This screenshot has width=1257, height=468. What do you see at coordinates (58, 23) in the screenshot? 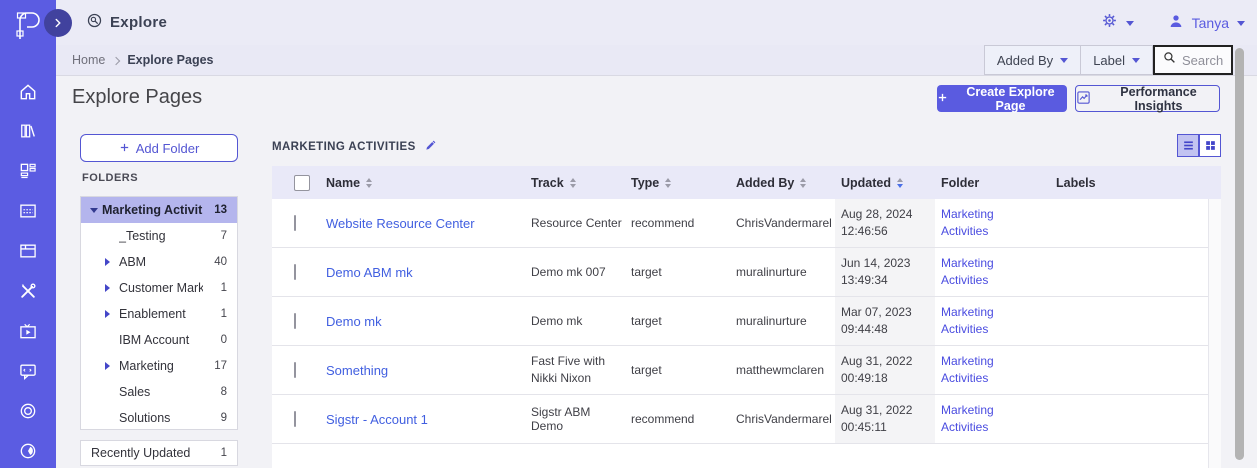
I see `sidebar-expand-button` at bounding box center [58, 23].